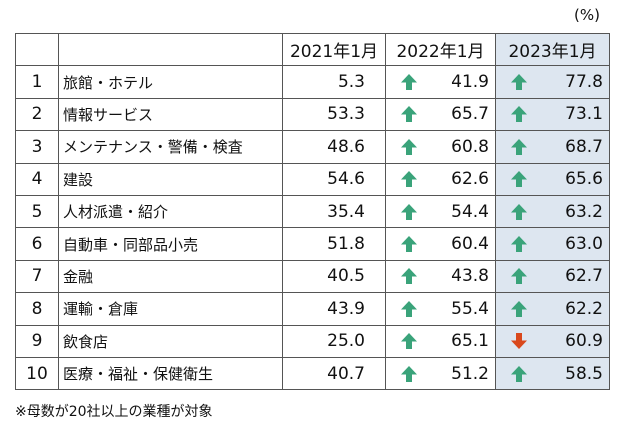 The width and height of the screenshot is (640, 426). I want to click on value-number: 60.9, so click(584, 341).